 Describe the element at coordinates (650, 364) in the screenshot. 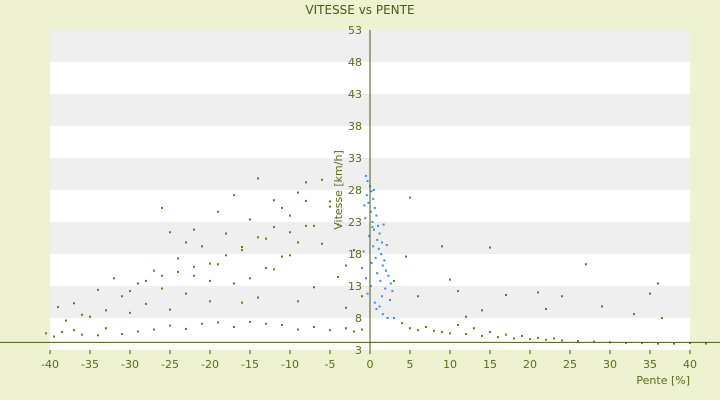

I see `x-tick-label: 35` at that location.